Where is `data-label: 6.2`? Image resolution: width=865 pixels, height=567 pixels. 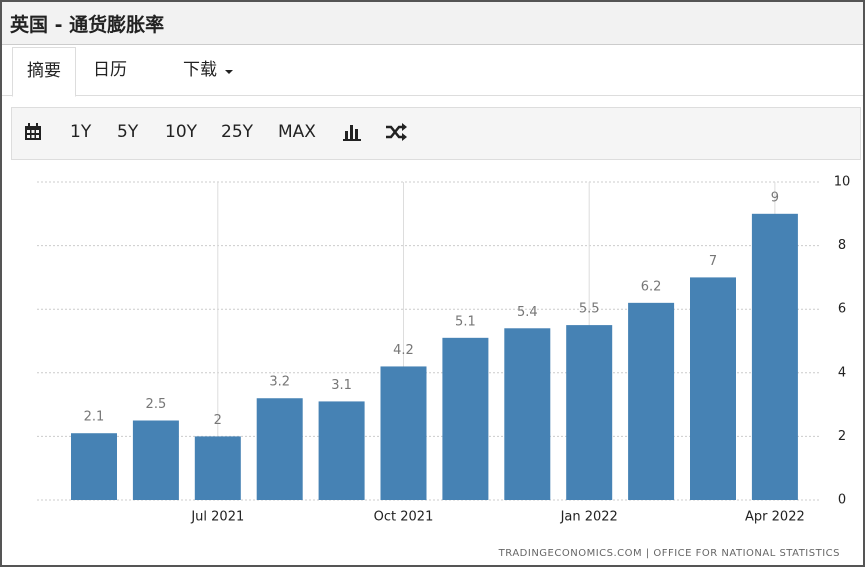 data-label: 6.2 is located at coordinates (651, 286).